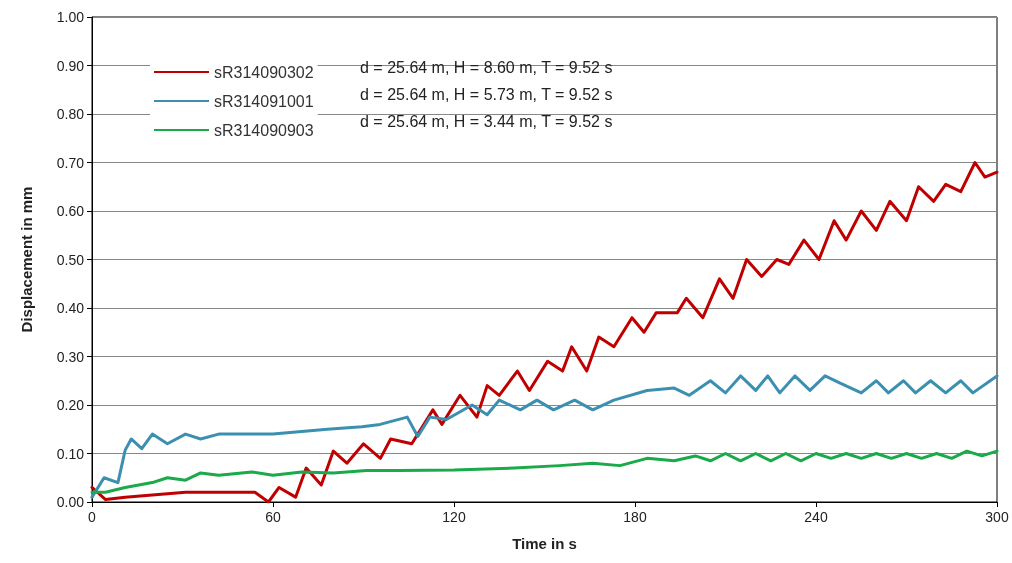  What do you see at coordinates (264, 101) in the screenshot?
I see `legend-label: sR314091001` at bounding box center [264, 101].